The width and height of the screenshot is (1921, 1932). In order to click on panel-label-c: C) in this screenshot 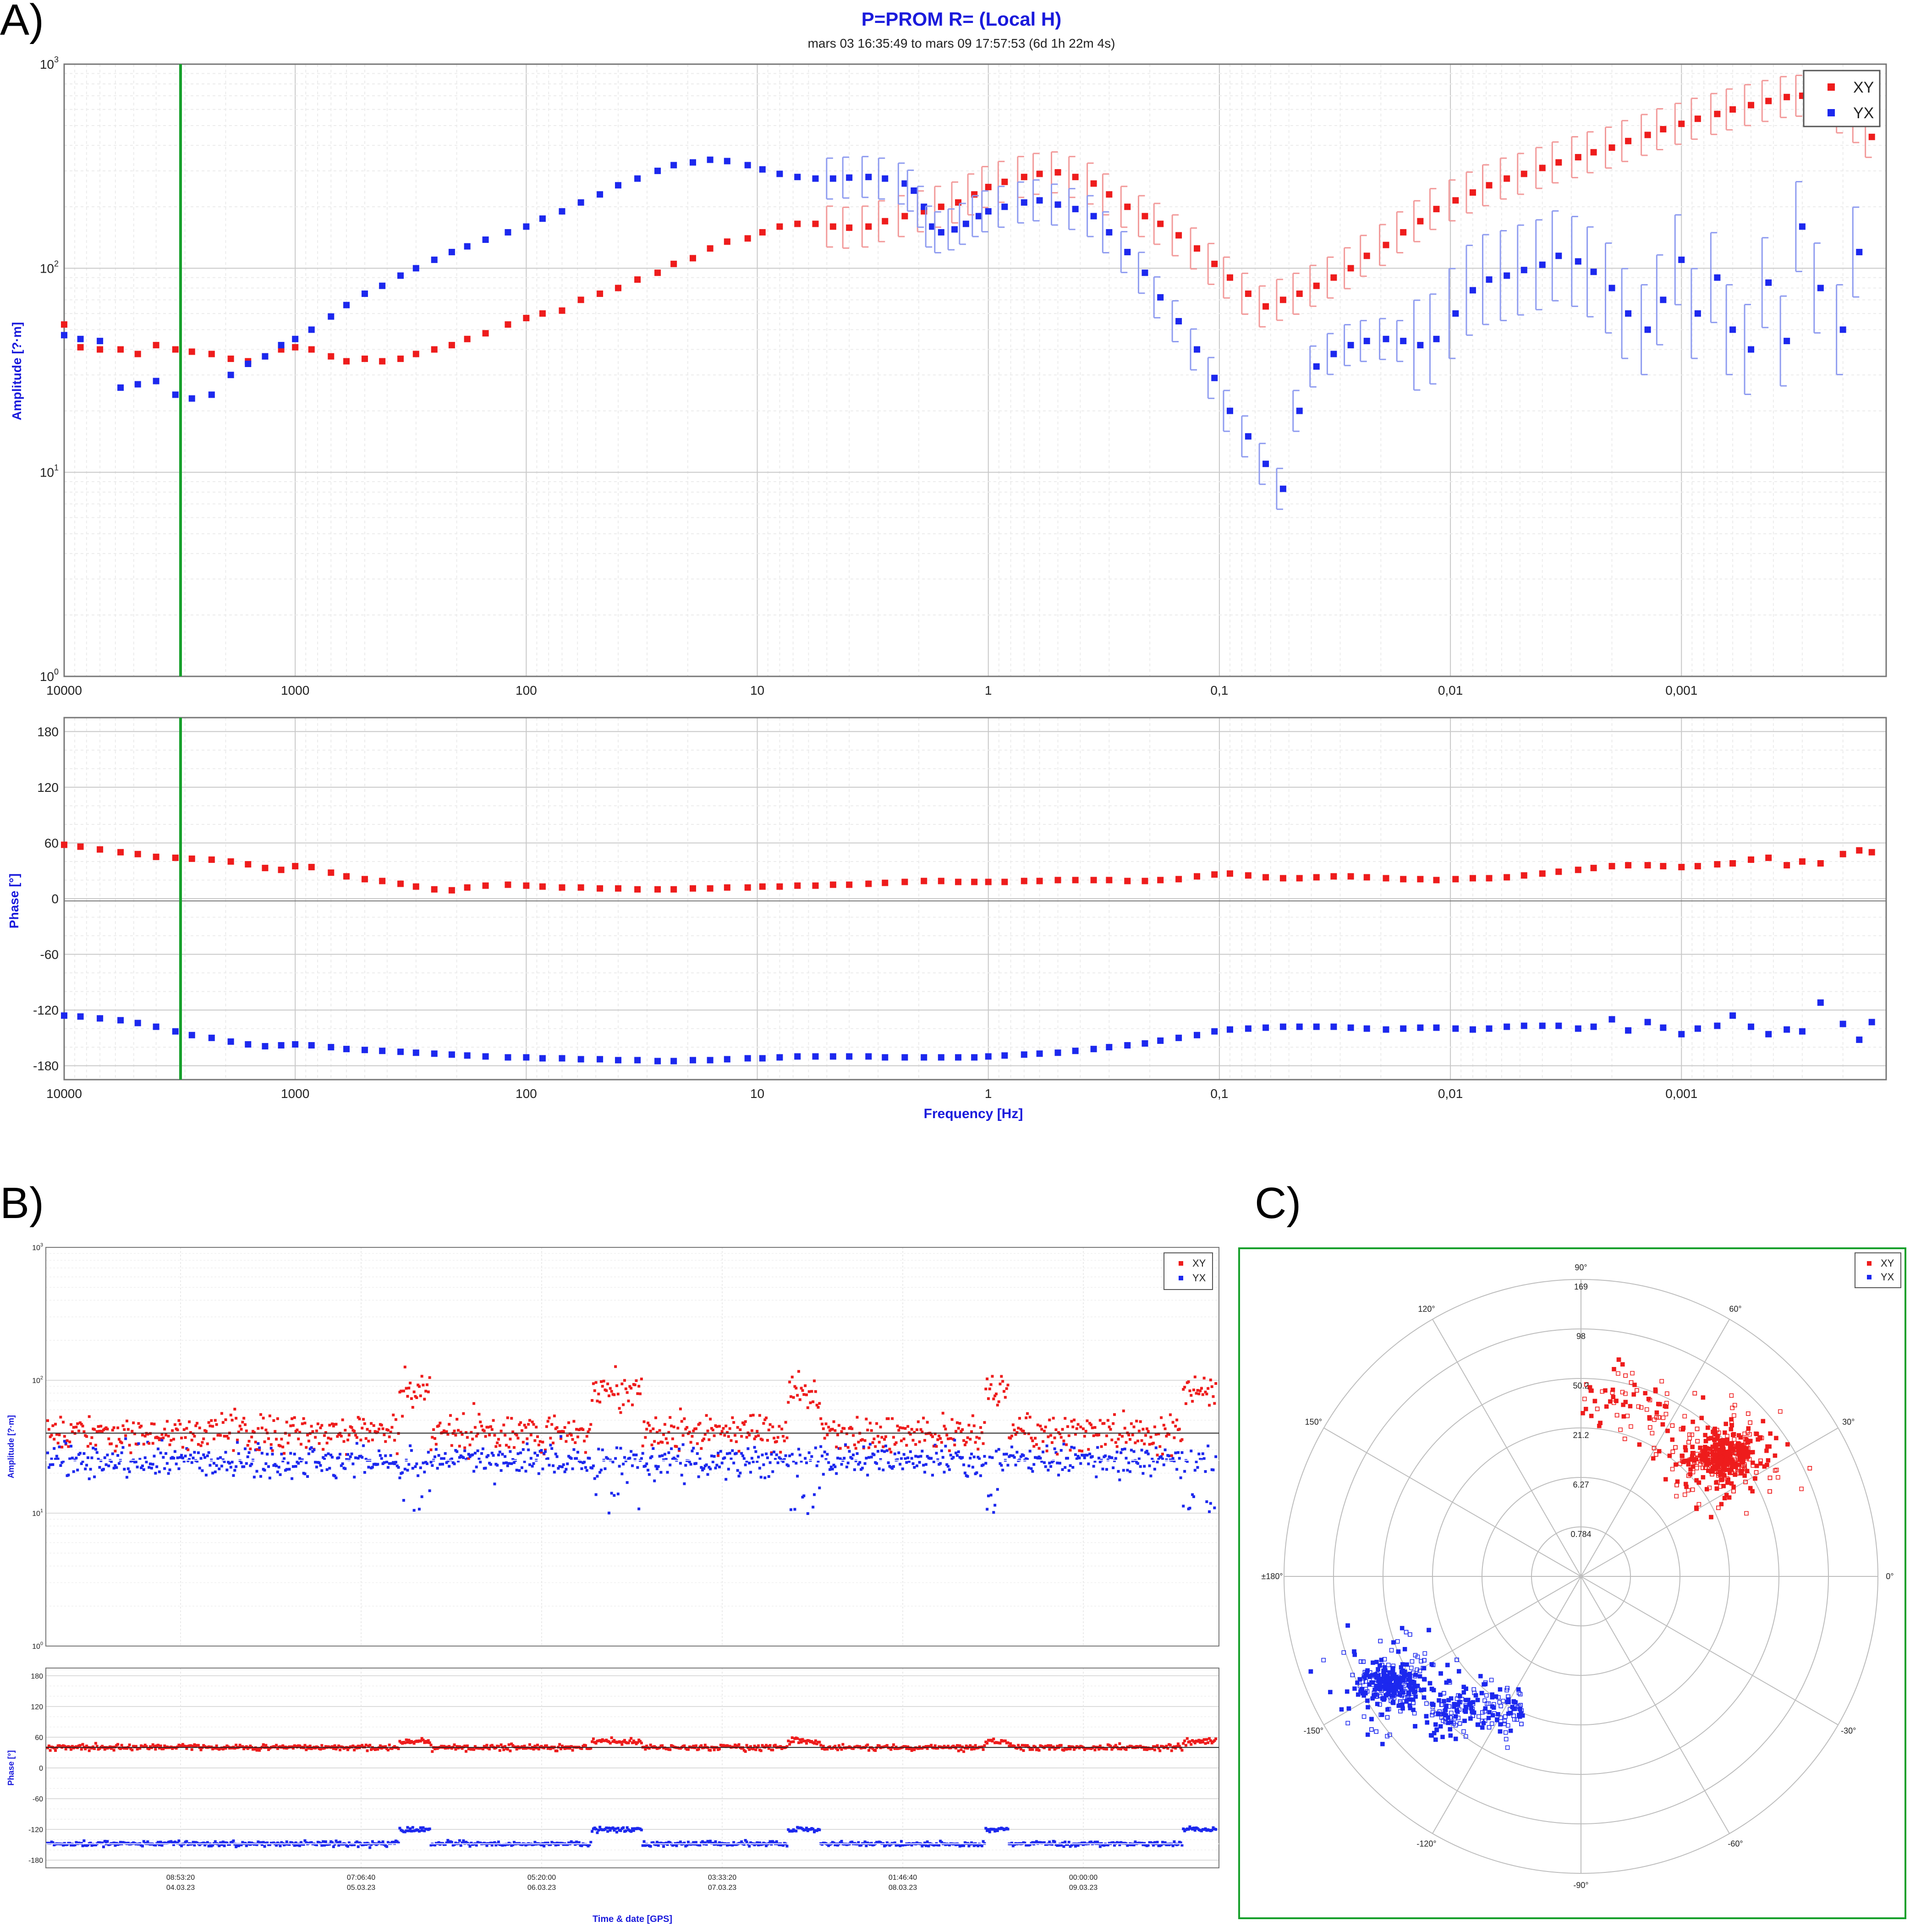, I will do `click(1278, 1203)`.